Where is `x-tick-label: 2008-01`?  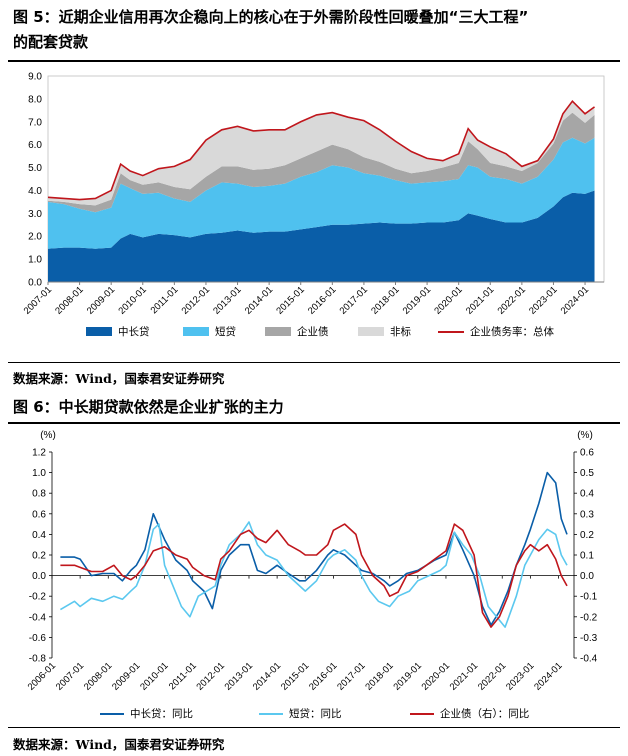
x-tick-label: 2008-01 is located at coordinates (98, 676).